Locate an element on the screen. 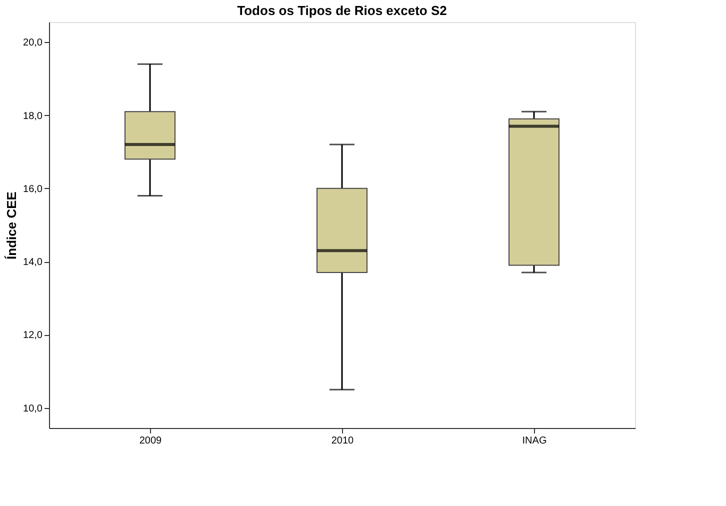  y-tick-label: 12,0 is located at coordinates (33, 336).